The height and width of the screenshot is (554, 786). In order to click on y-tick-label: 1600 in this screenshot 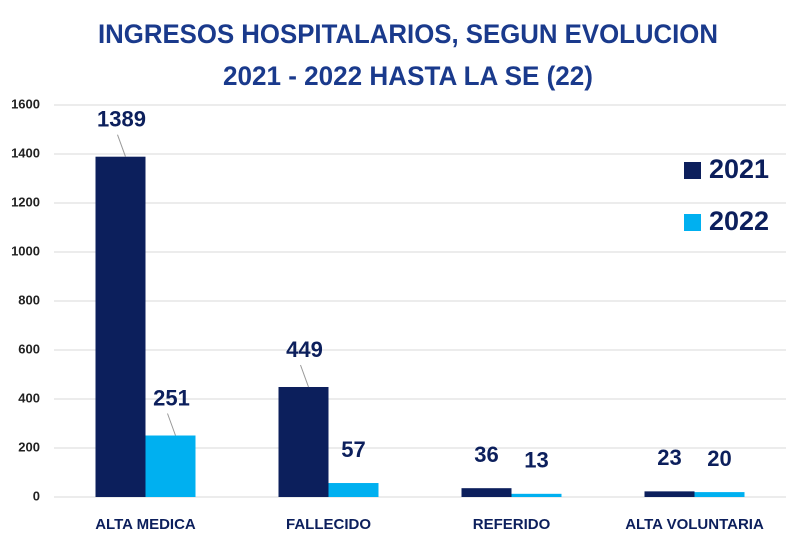, I will do `click(25, 103)`.